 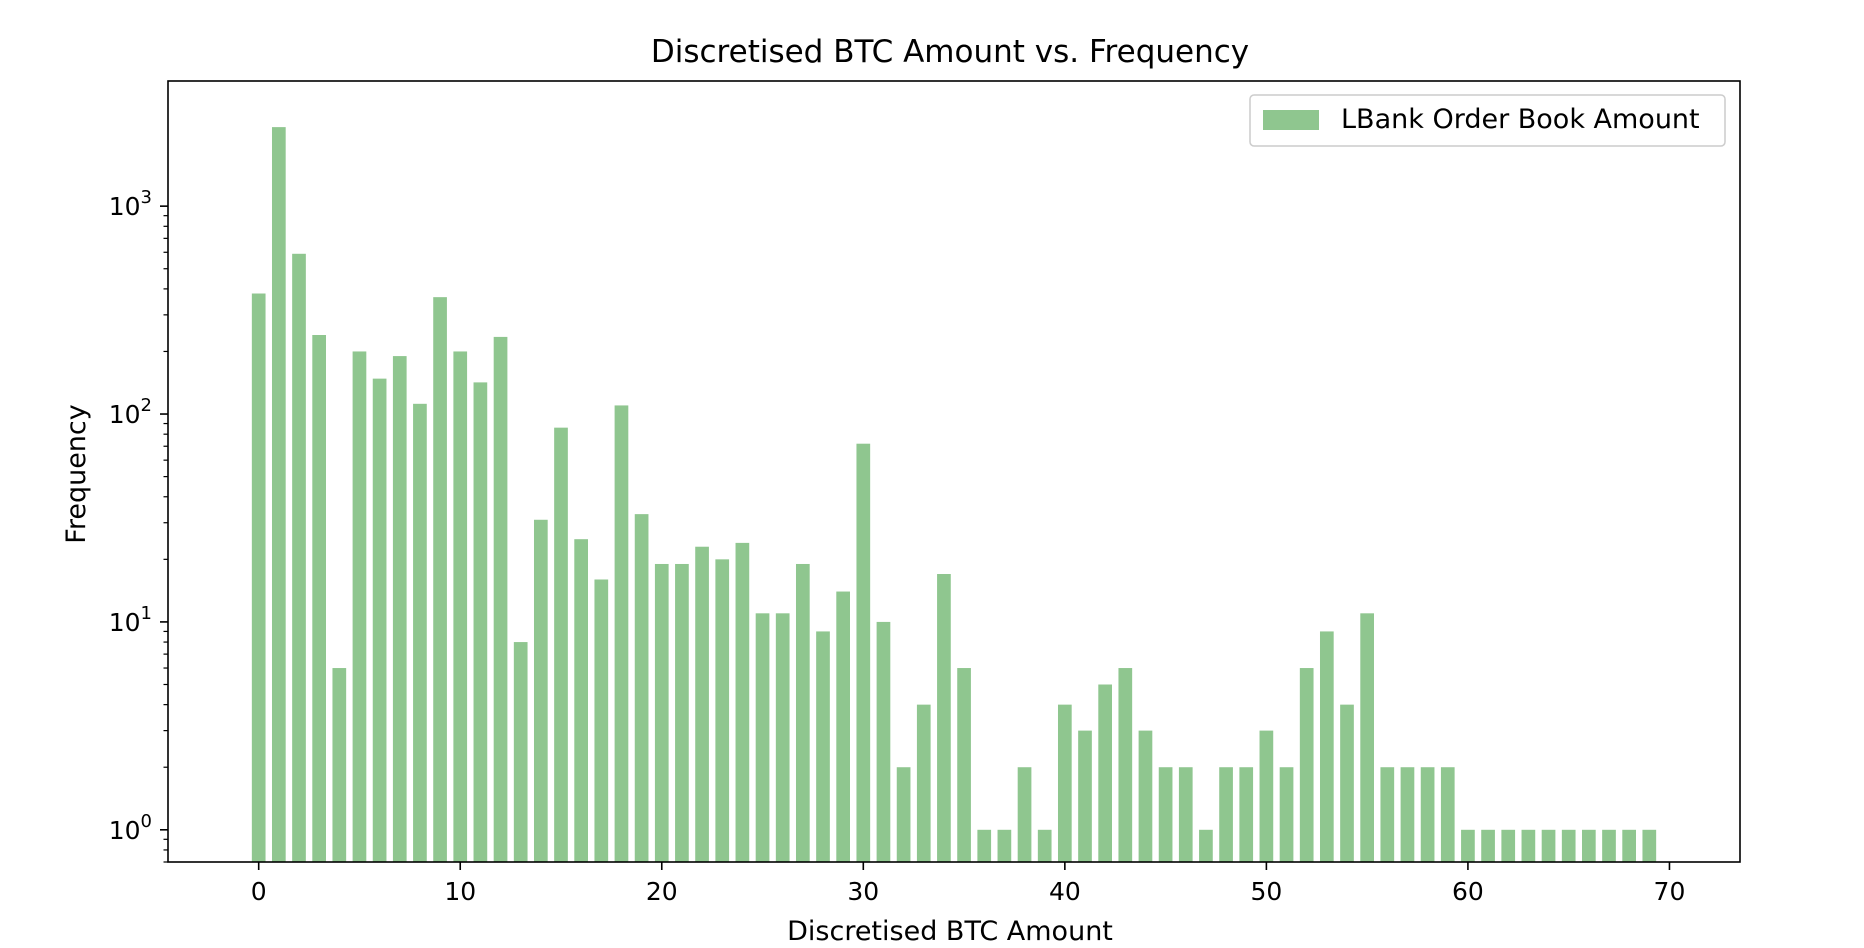 I want to click on legend-swatch, so click(x=1291, y=120).